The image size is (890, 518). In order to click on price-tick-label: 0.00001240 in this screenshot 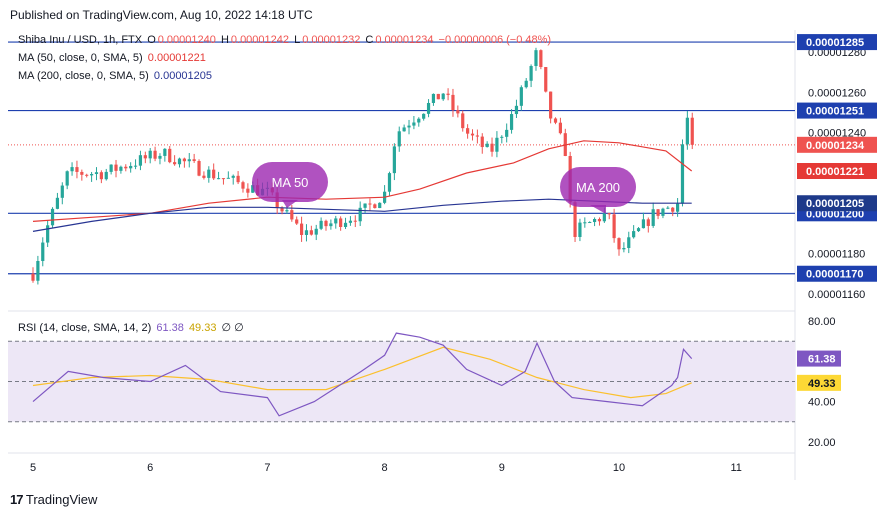, I will do `click(837, 134)`.